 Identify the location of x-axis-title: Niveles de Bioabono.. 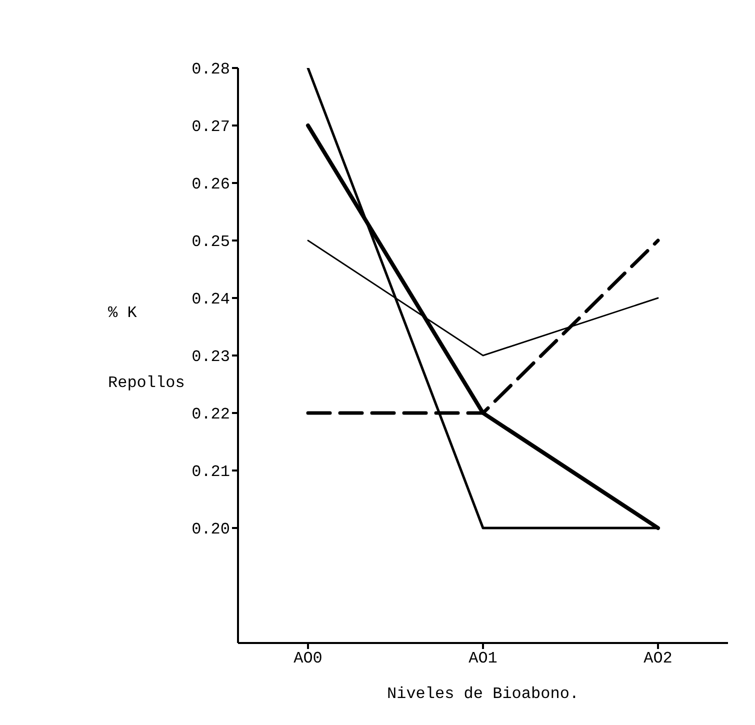
(483, 694).